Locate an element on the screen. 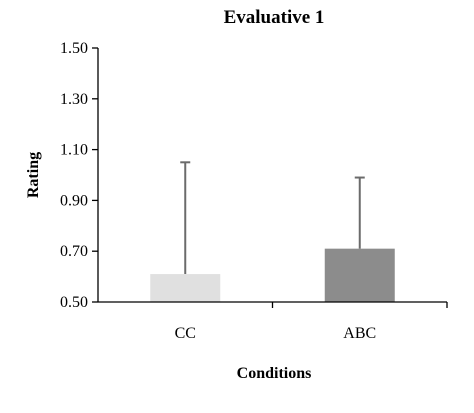 The image size is (474, 413). bars is located at coordinates (272, 275).